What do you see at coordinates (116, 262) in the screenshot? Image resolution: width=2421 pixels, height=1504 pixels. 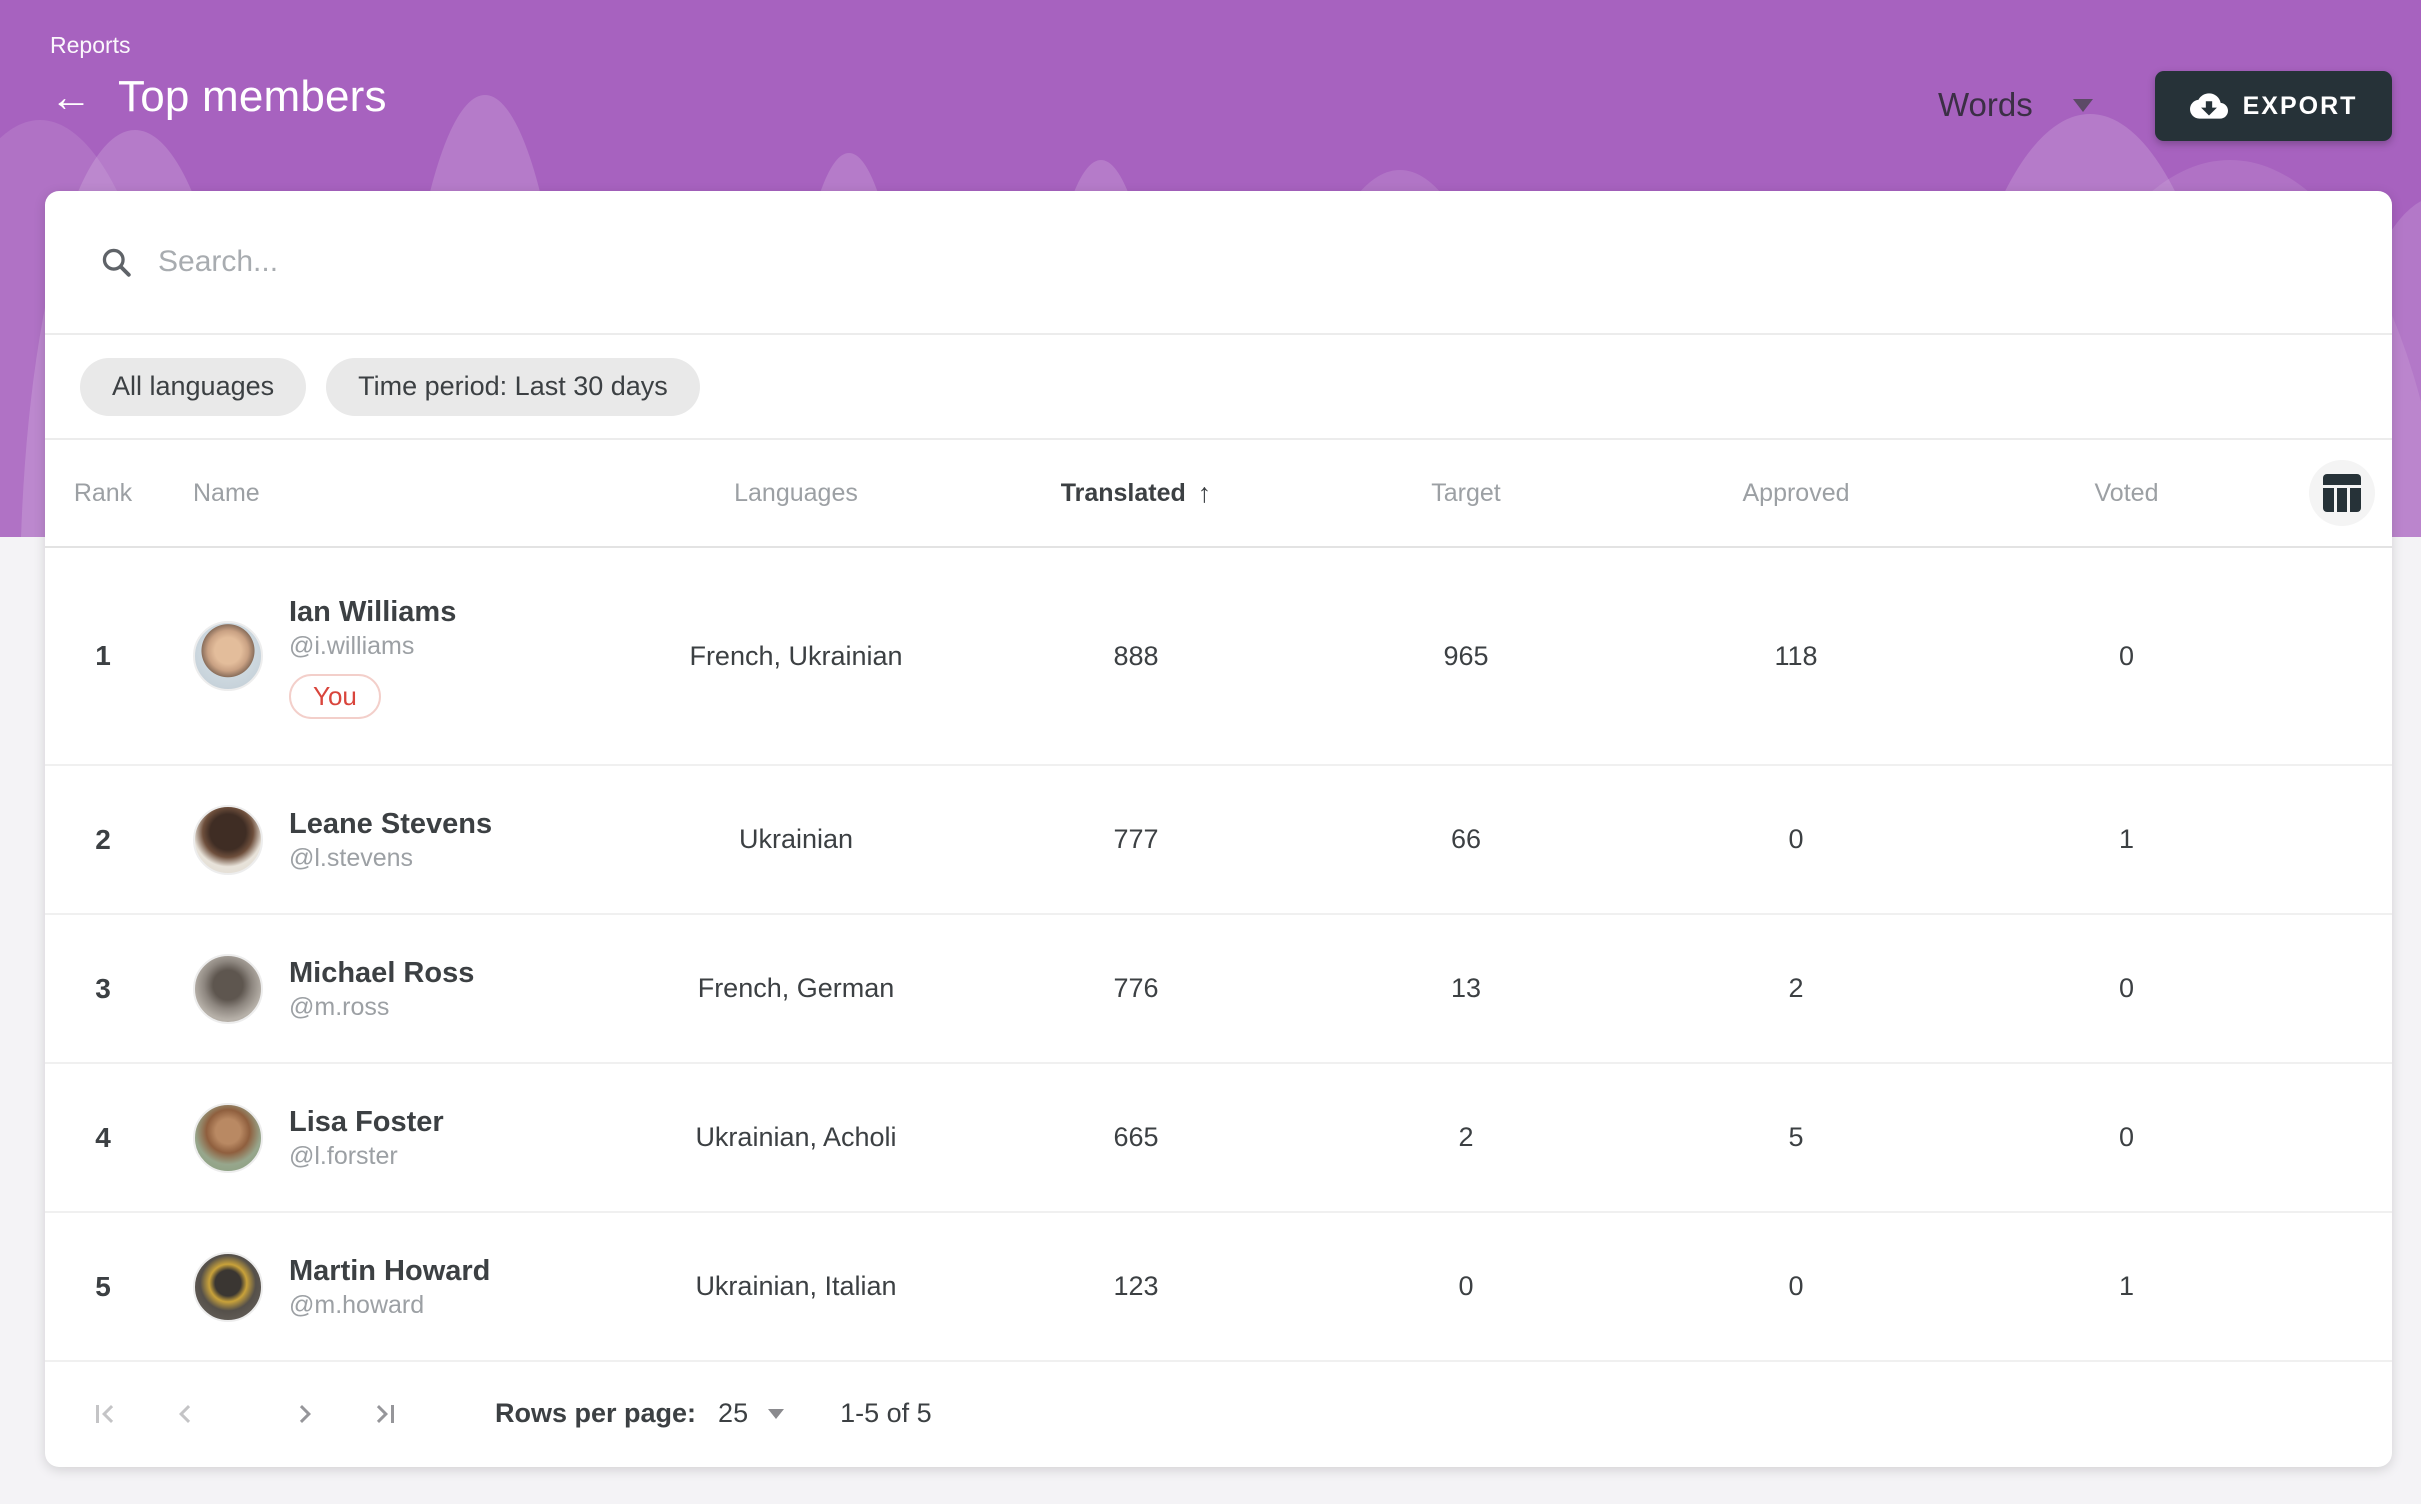 I see `search-icon` at bounding box center [116, 262].